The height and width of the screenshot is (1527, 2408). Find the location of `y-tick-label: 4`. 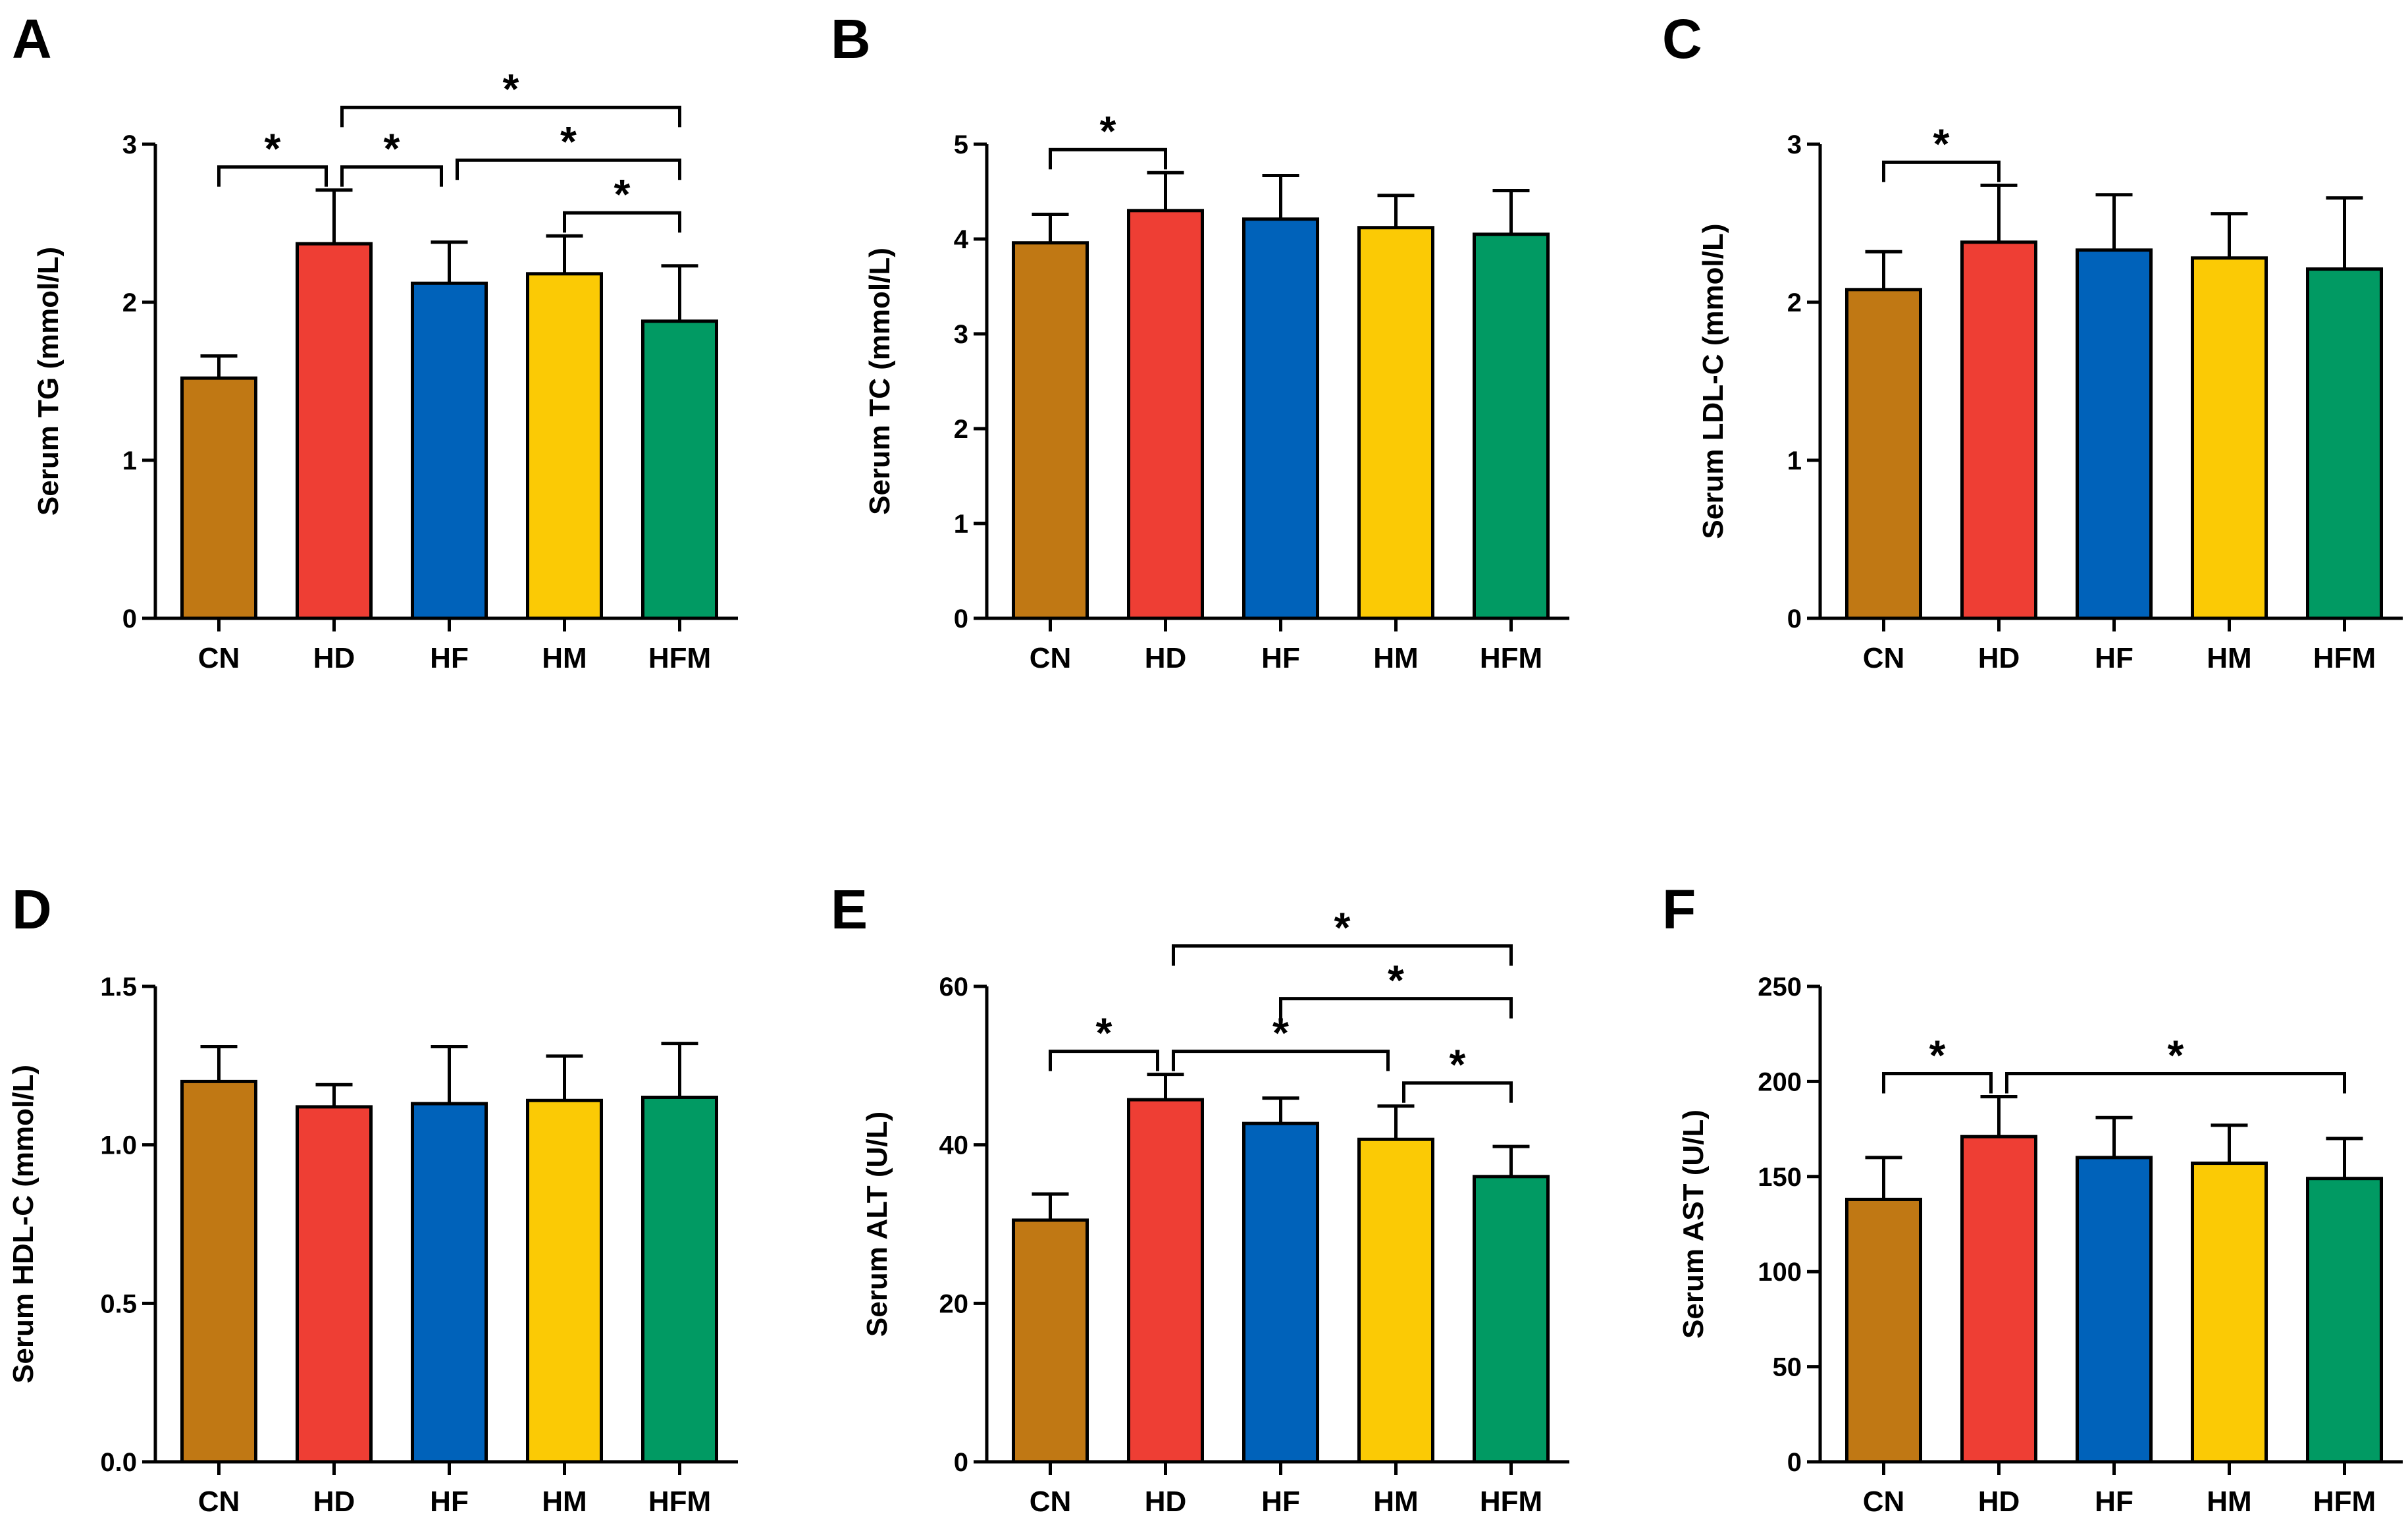

y-tick-label: 4 is located at coordinates (962, 239).